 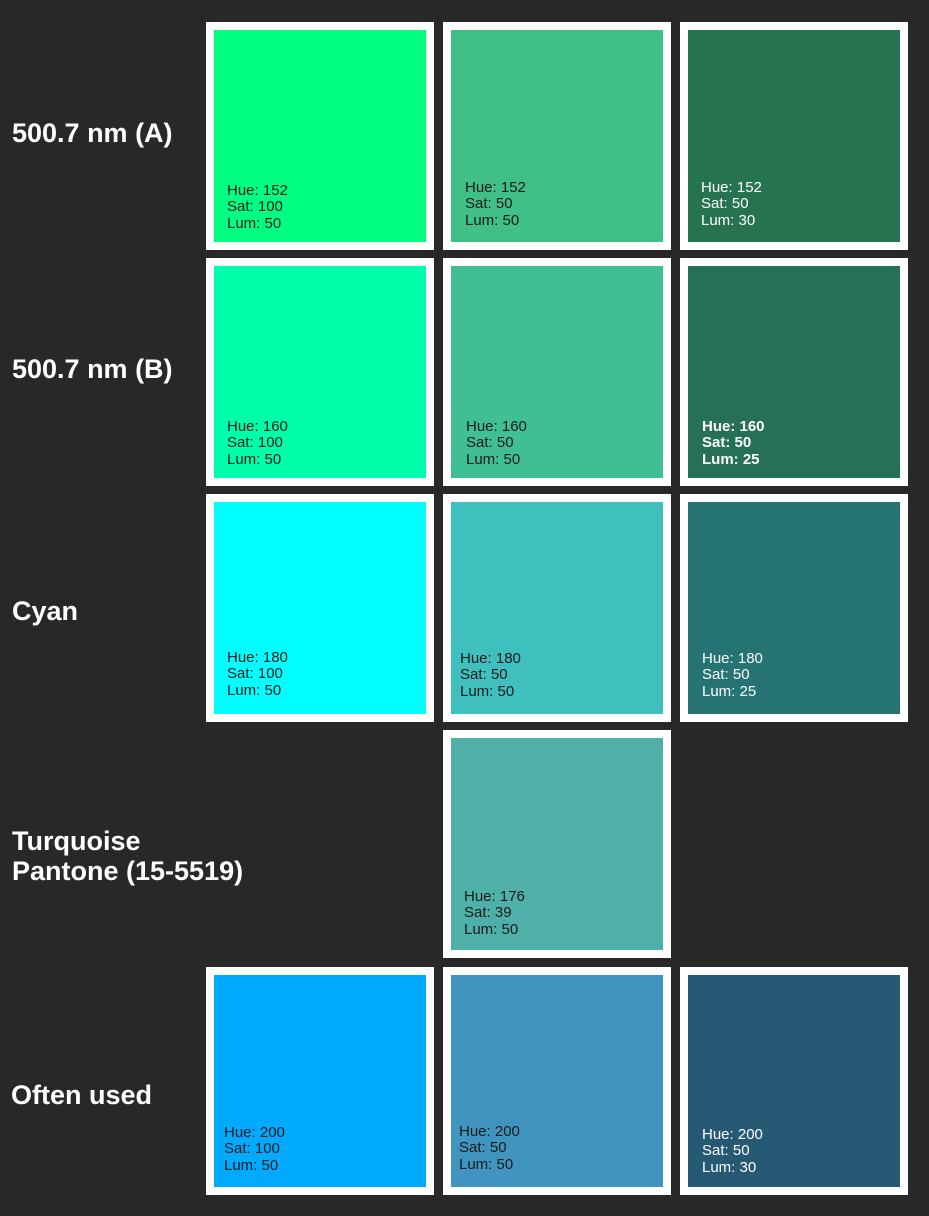 What do you see at coordinates (320, 1081) in the screenshot?
I see `swatch-hue200-sat100-lum50: Hue: 200 Sat: 100 Lum: 50` at bounding box center [320, 1081].